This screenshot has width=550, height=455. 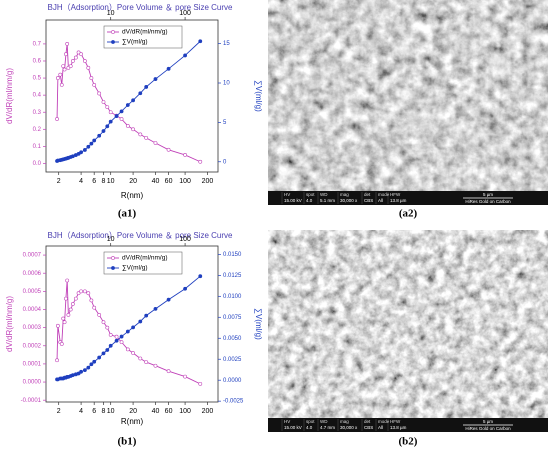 I want to click on x-tick-label: 10, so click(x=111, y=181).